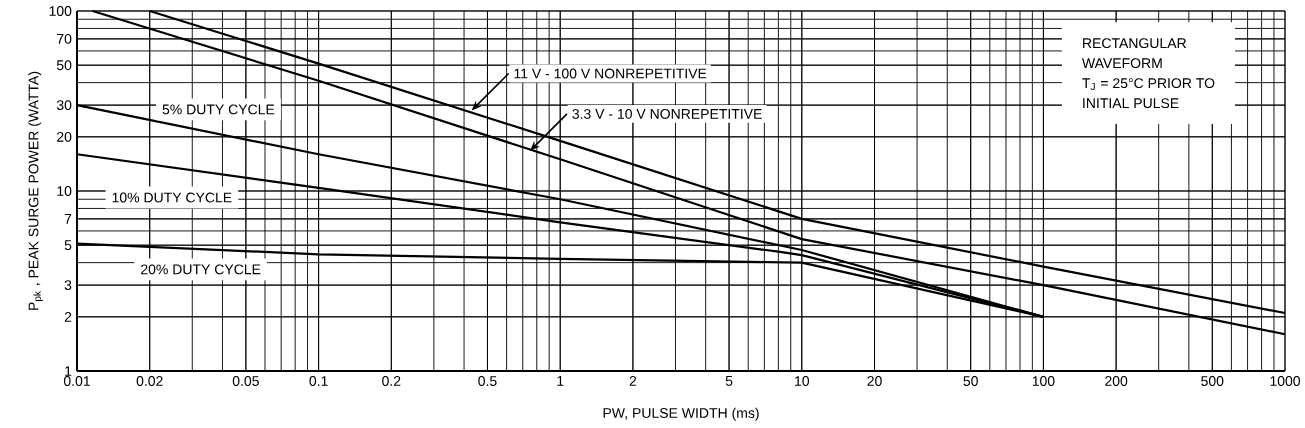  I want to click on x-axis-title: PW, PULSE WIDTH (ms), so click(681, 414).